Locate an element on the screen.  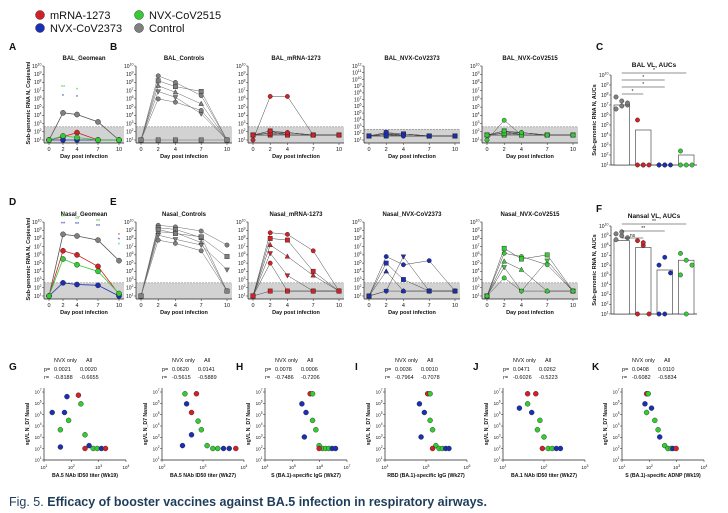
x-tick-label: 106 is located at coordinates (319, 467).